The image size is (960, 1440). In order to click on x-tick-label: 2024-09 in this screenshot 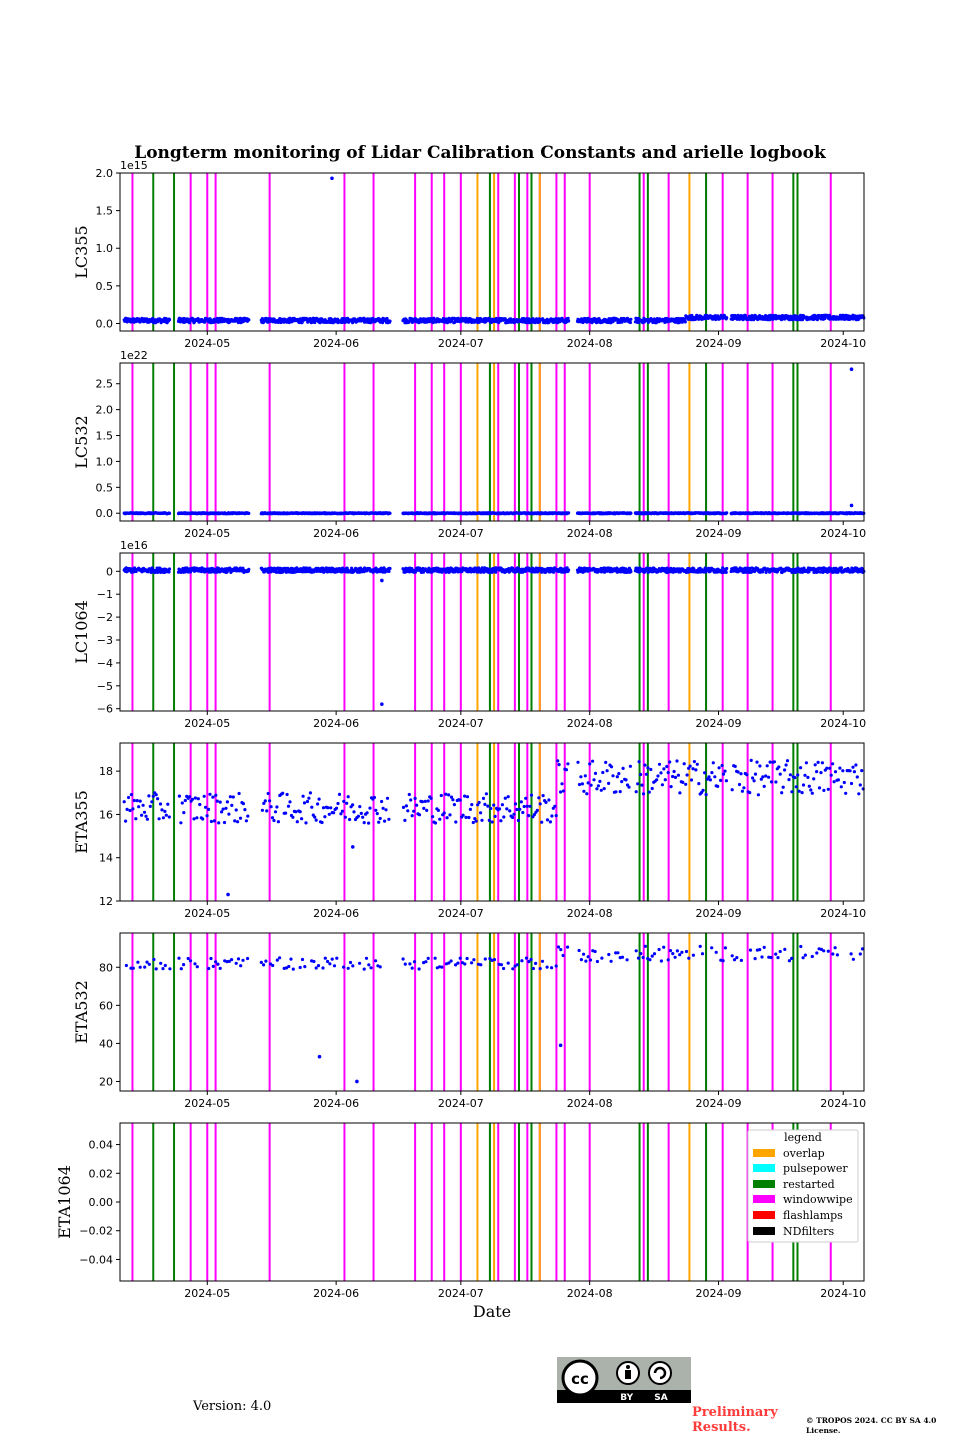, I will do `click(719, 533)`.